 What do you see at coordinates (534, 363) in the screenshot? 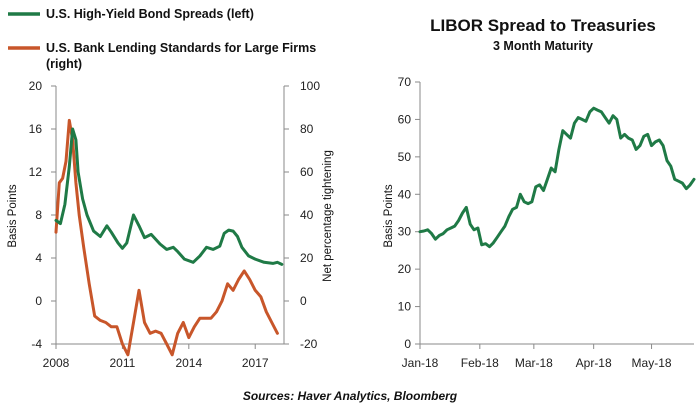
I see `right-chart-x-tick-label: Mar-18` at bounding box center [534, 363].